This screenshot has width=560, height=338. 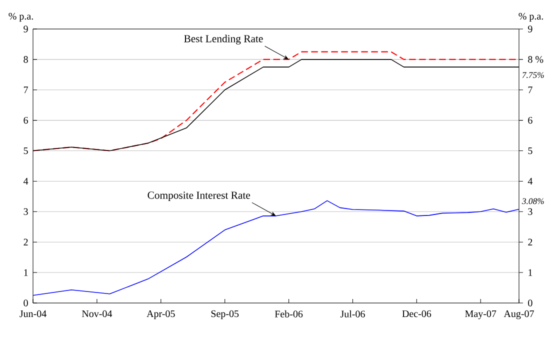 I want to click on y2-tick-label: 5, so click(x=530, y=150).